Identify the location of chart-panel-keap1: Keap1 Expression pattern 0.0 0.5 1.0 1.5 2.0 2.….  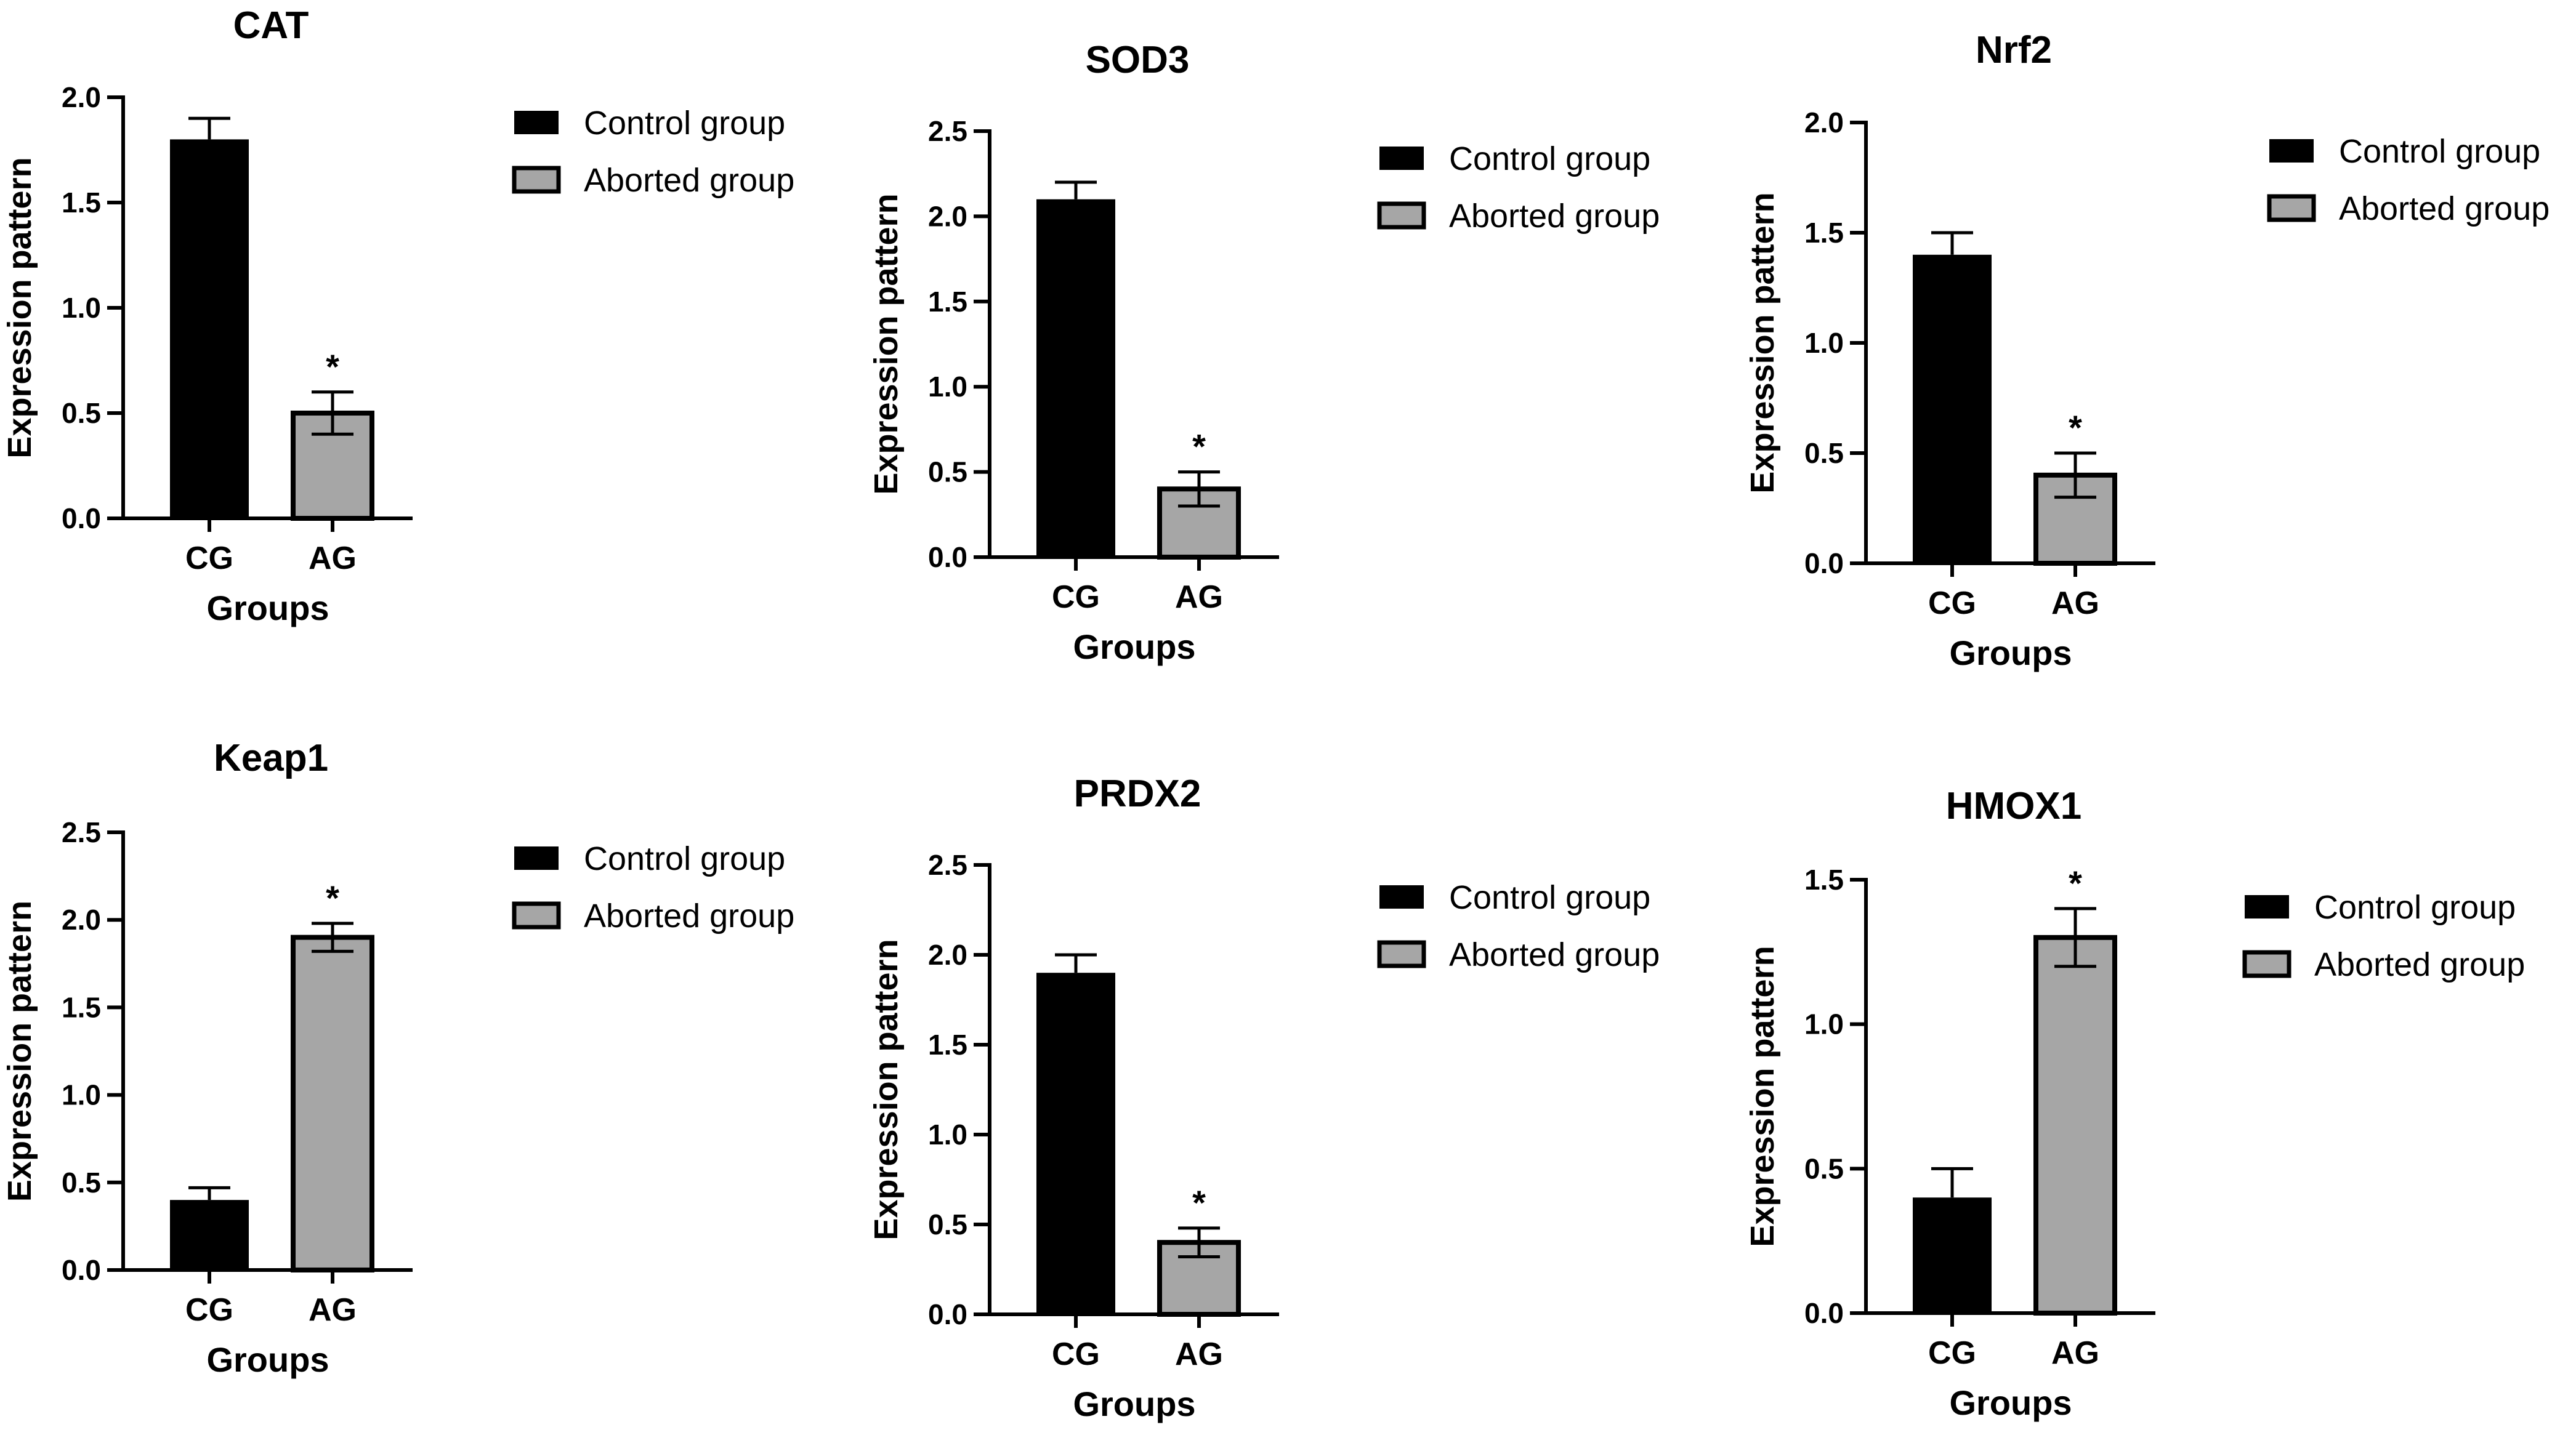
(397, 1058).